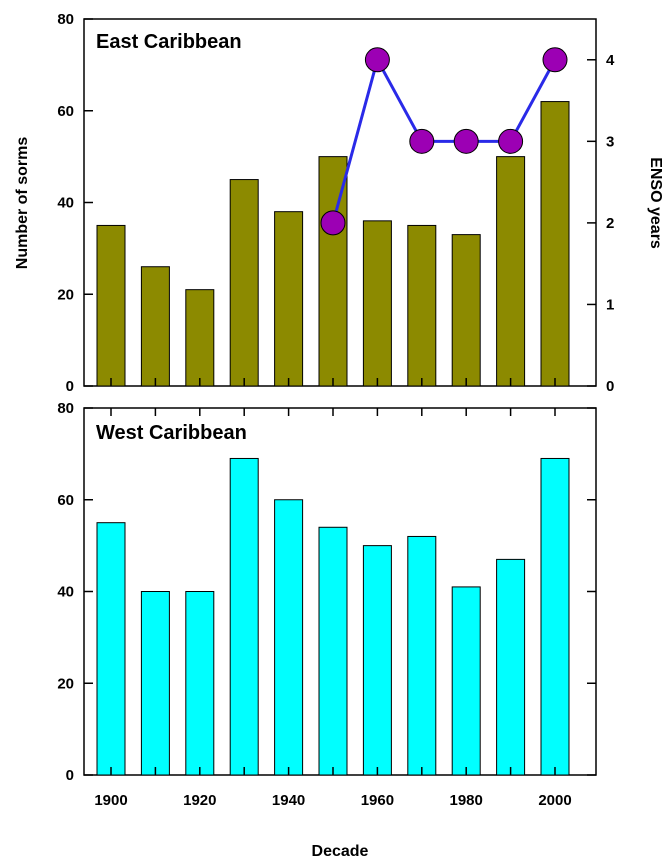 This screenshot has width=670, height=867. Describe the element at coordinates (610, 386) in the screenshot. I see `y2-tick-label-0: 0` at that location.